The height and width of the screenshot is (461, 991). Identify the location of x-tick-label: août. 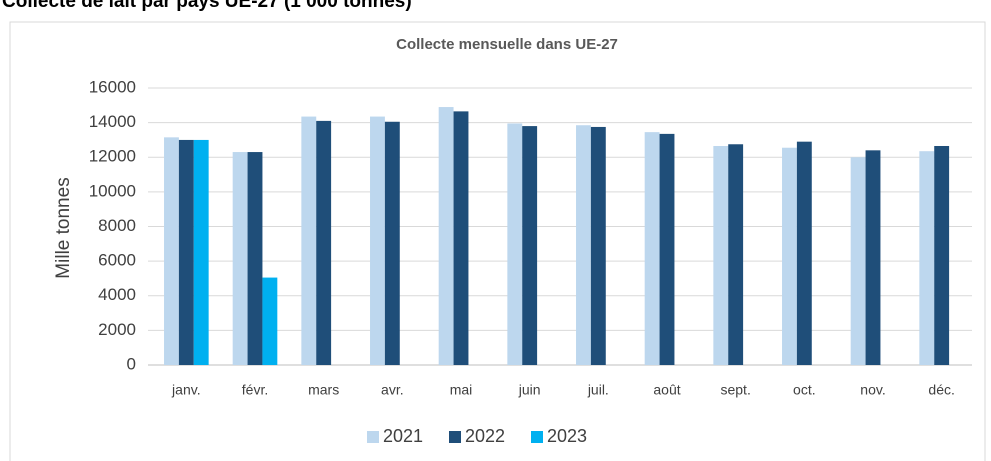
(666, 390).